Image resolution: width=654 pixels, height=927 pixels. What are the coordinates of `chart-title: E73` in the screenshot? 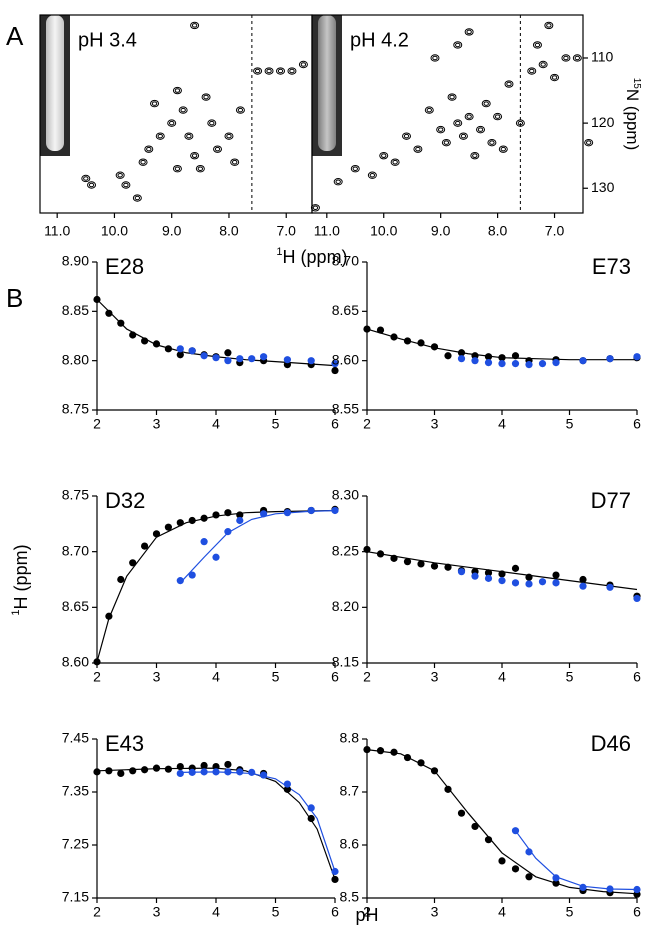 It's located at (611, 266).